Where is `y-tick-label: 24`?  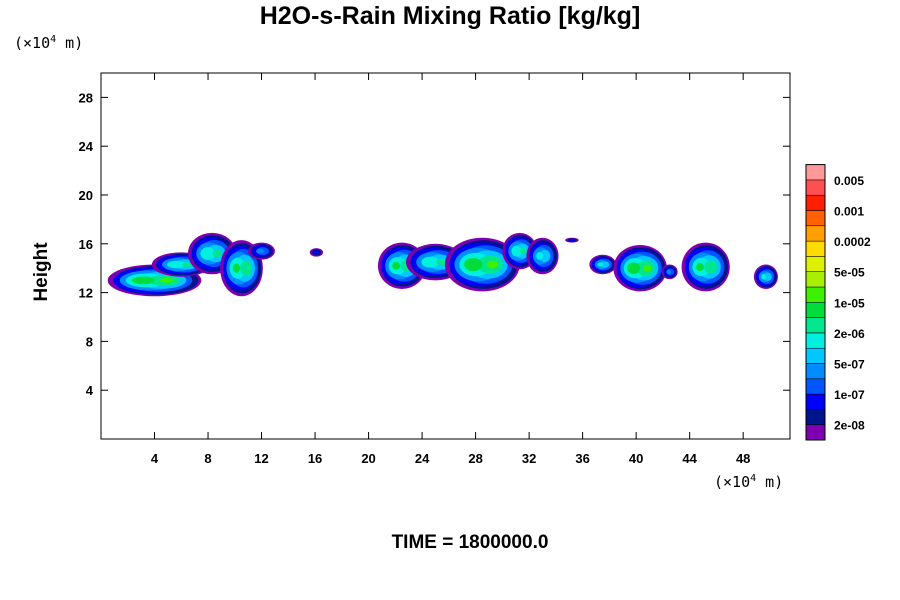 y-tick-label: 24 is located at coordinates (86, 146).